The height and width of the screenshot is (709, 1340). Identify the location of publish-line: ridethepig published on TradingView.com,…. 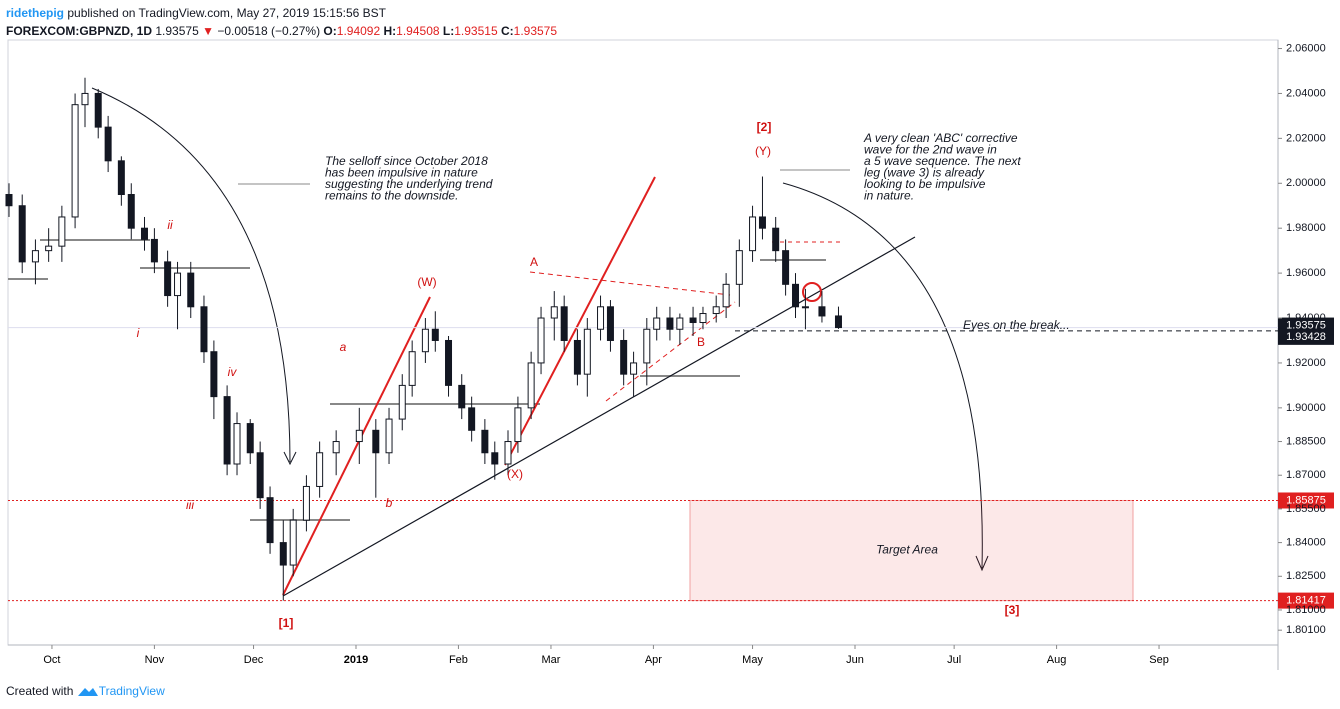
(281, 13).